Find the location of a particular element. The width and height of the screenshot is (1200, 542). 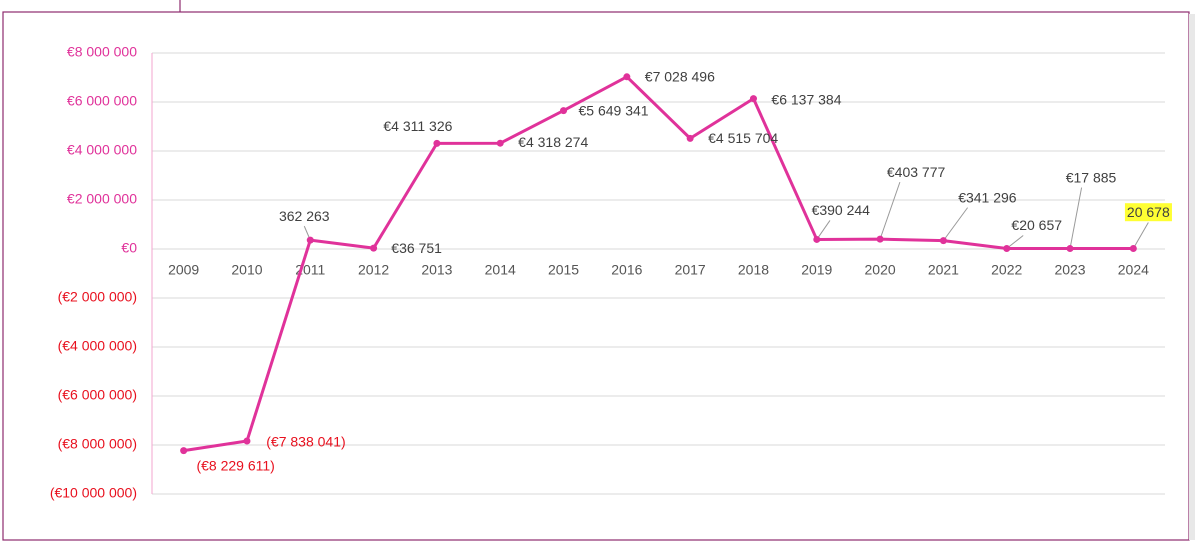

data-label: 362 263 is located at coordinates (304, 216).